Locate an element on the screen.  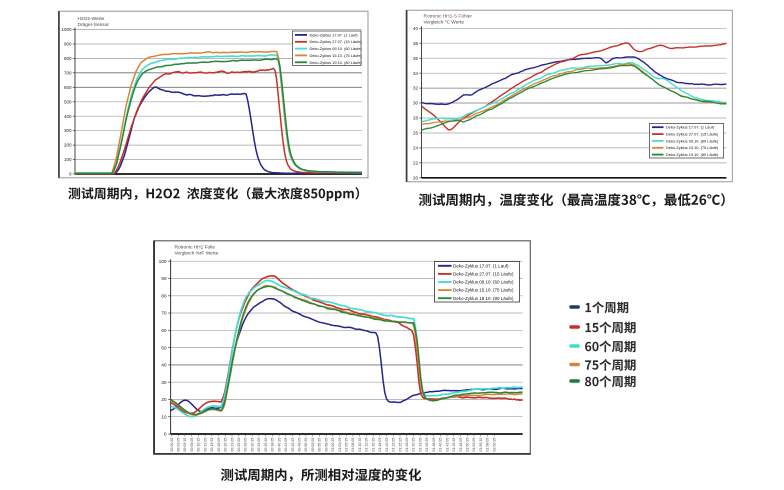
svg-text: 01:43:05 is located at coordinates (447, 445).